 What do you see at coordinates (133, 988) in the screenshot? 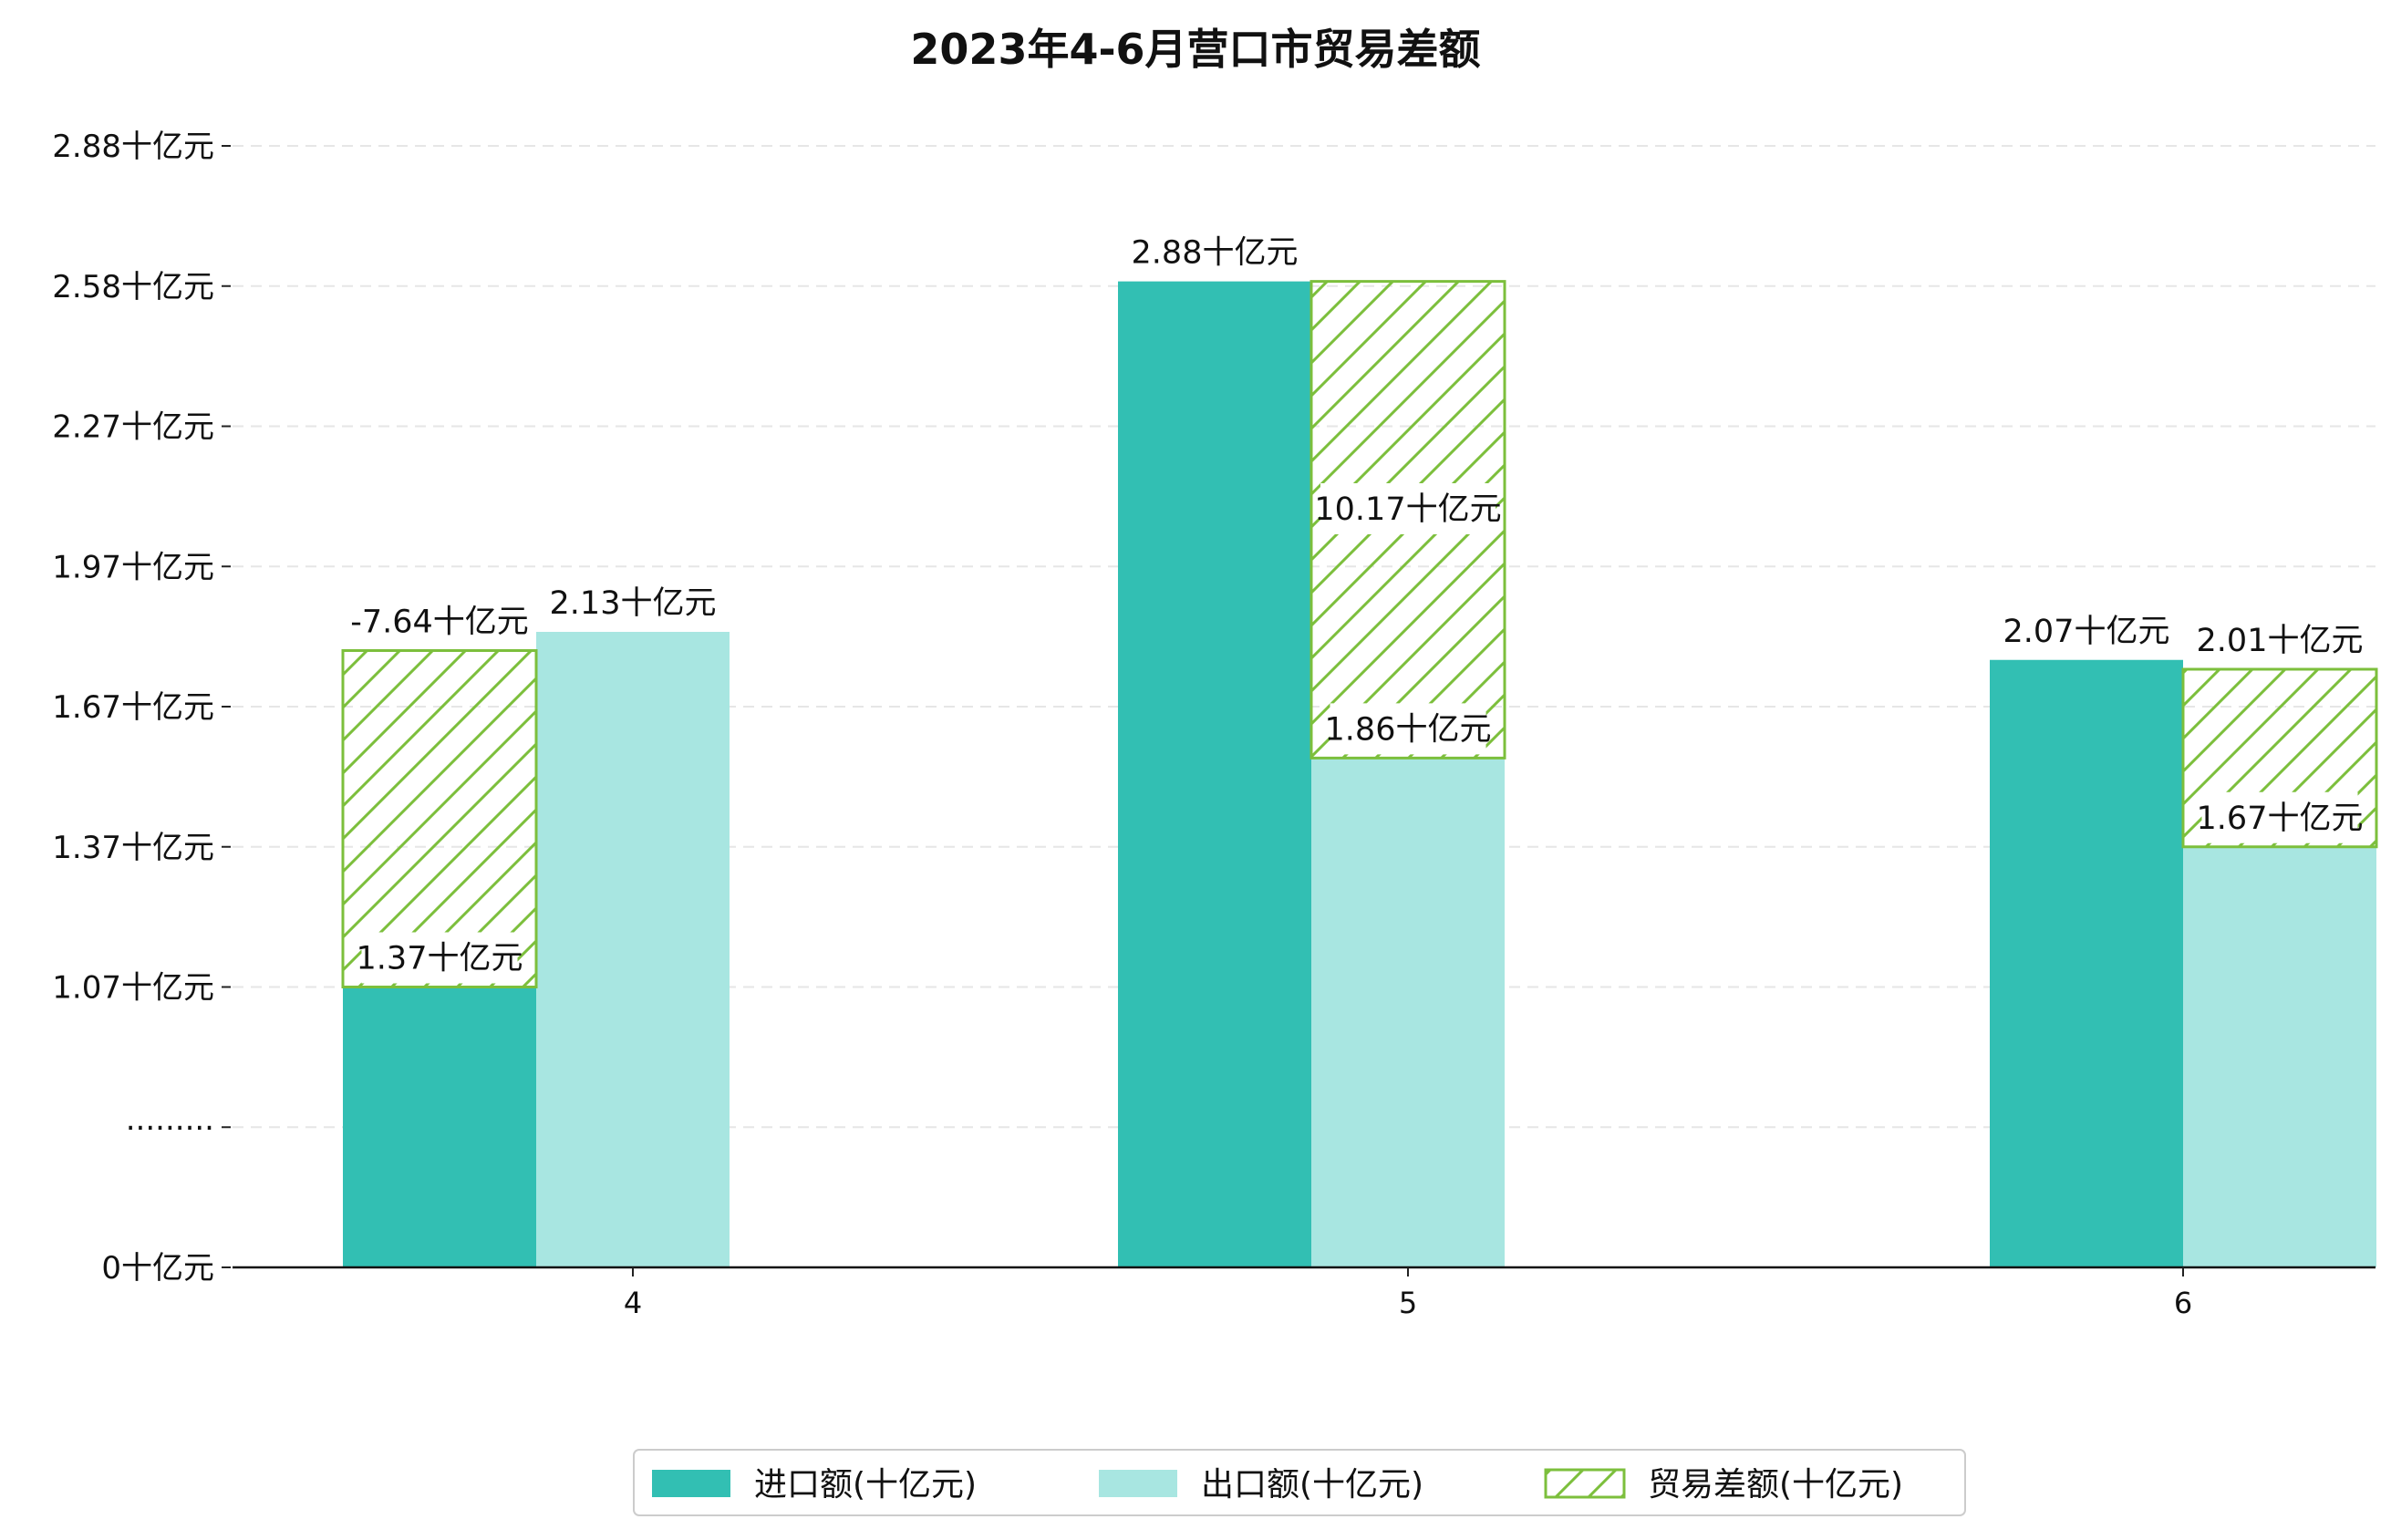
I see `y-tick-label: 1.07十亿元` at bounding box center [133, 988].